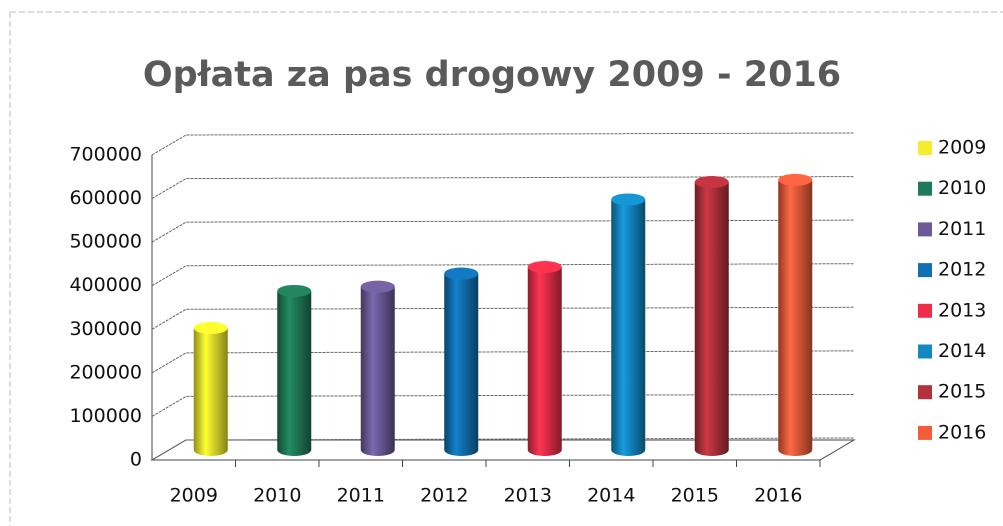 The width and height of the screenshot is (1003, 526). I want to click on legend-label: 2016, so click(962, 432).